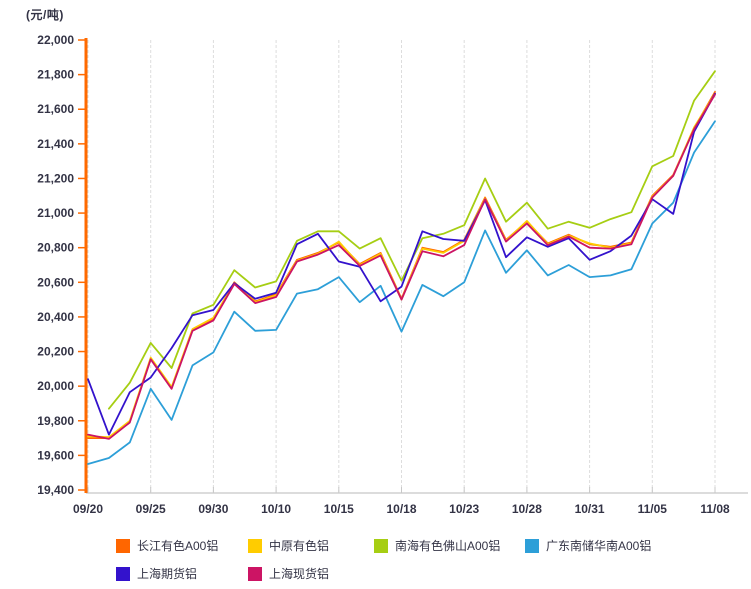 Image resolution: width=751 pixels, height=589 pixels. I want to click on x-axis-label: 10/18, so click(401, 509).